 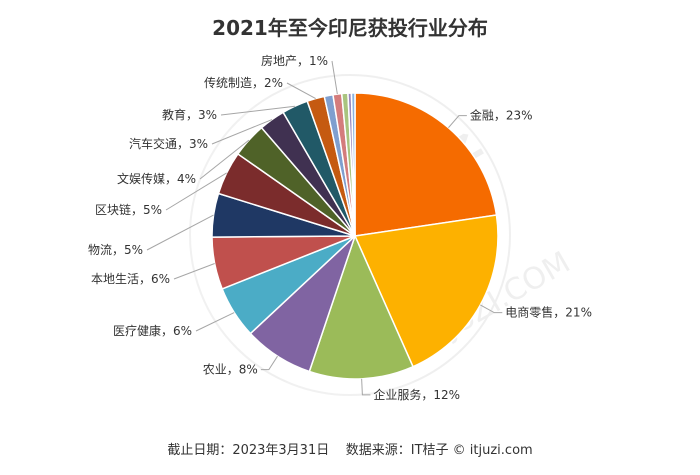 I want to click on slice-label-2: 企业服务，12%, so click(x=416, y=394).